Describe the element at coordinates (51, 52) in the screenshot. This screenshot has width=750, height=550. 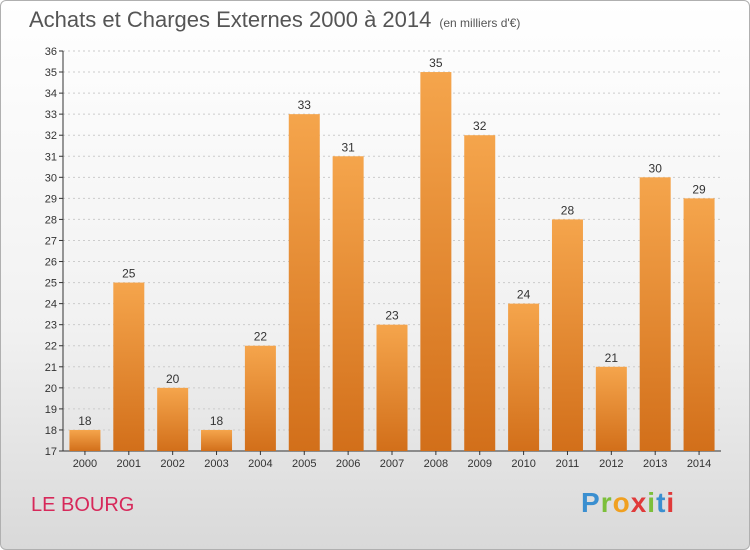
I see `y-tick-label: 36` at that location.